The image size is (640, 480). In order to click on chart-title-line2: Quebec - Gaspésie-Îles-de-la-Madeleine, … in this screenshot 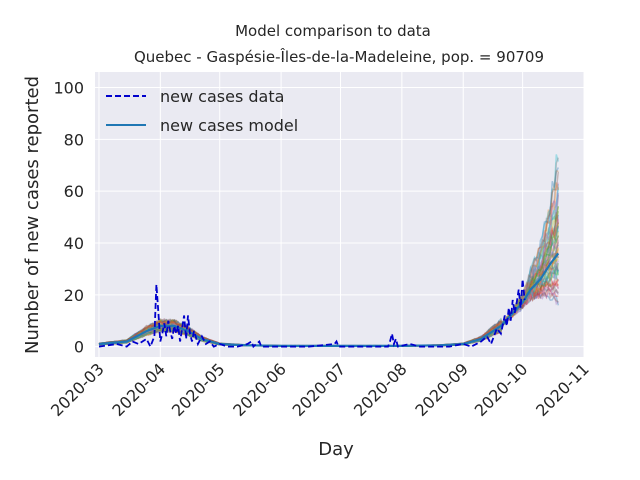, I will do `click(339, 56)`.